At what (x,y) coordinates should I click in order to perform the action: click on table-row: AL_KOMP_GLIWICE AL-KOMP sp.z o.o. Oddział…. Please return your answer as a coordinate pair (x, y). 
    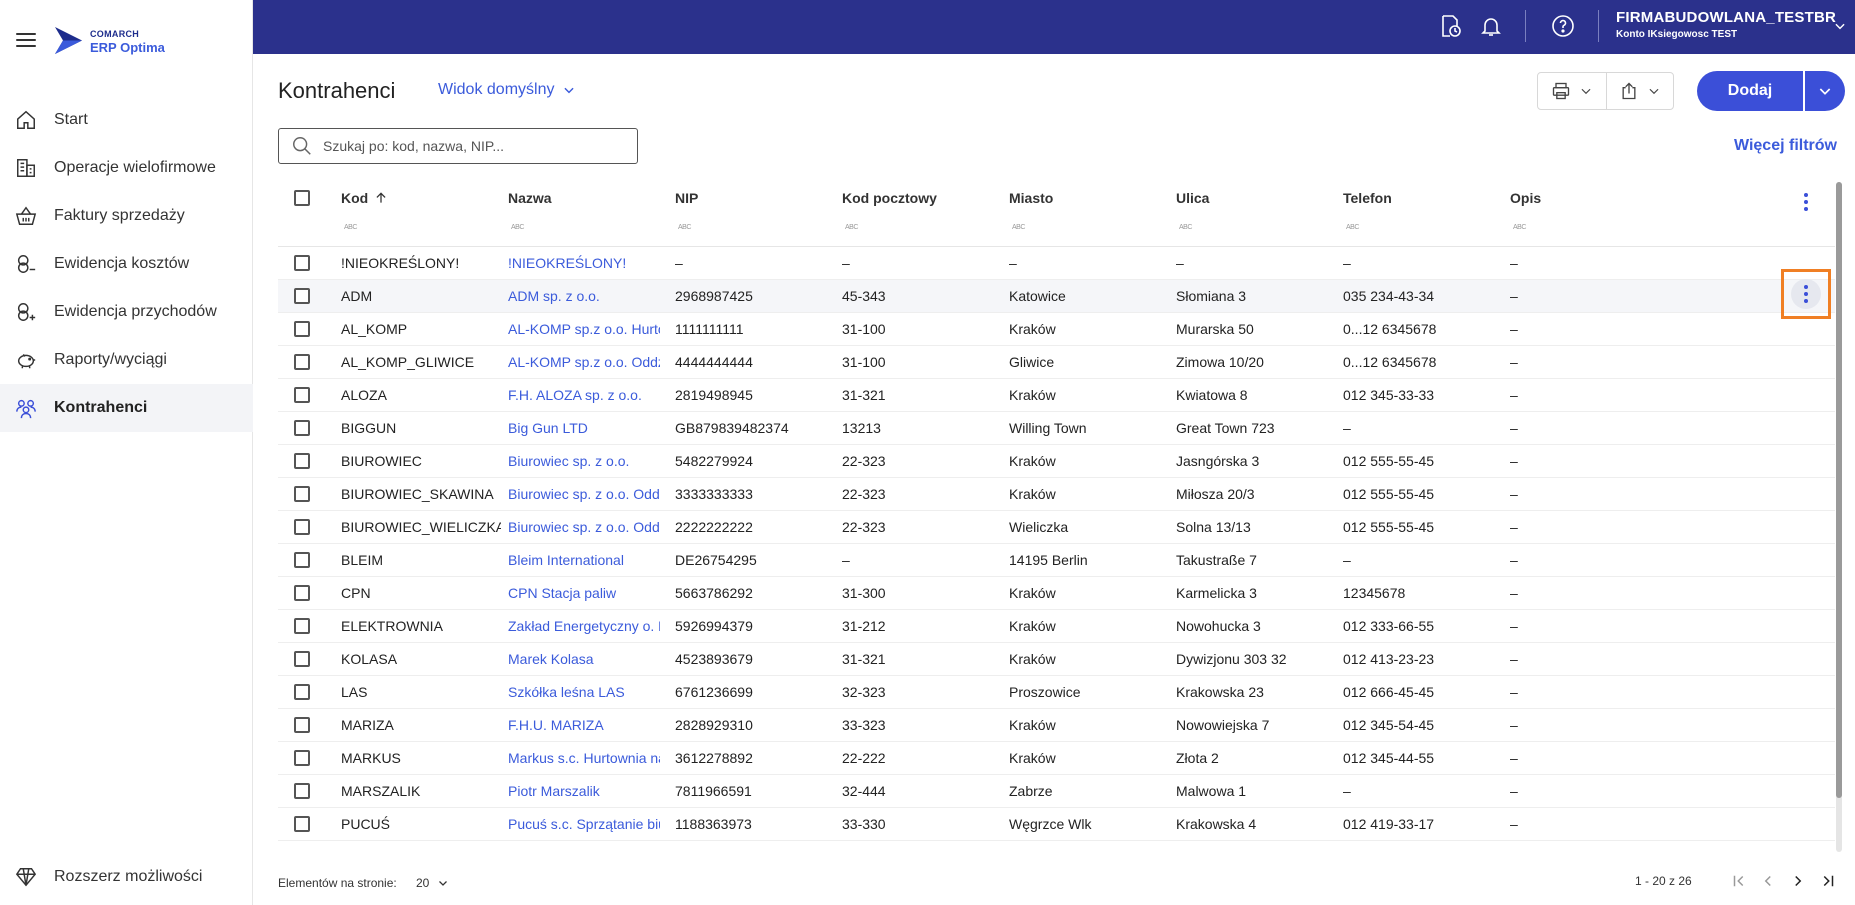
    Looking at the image, I should click on (1056, 362).